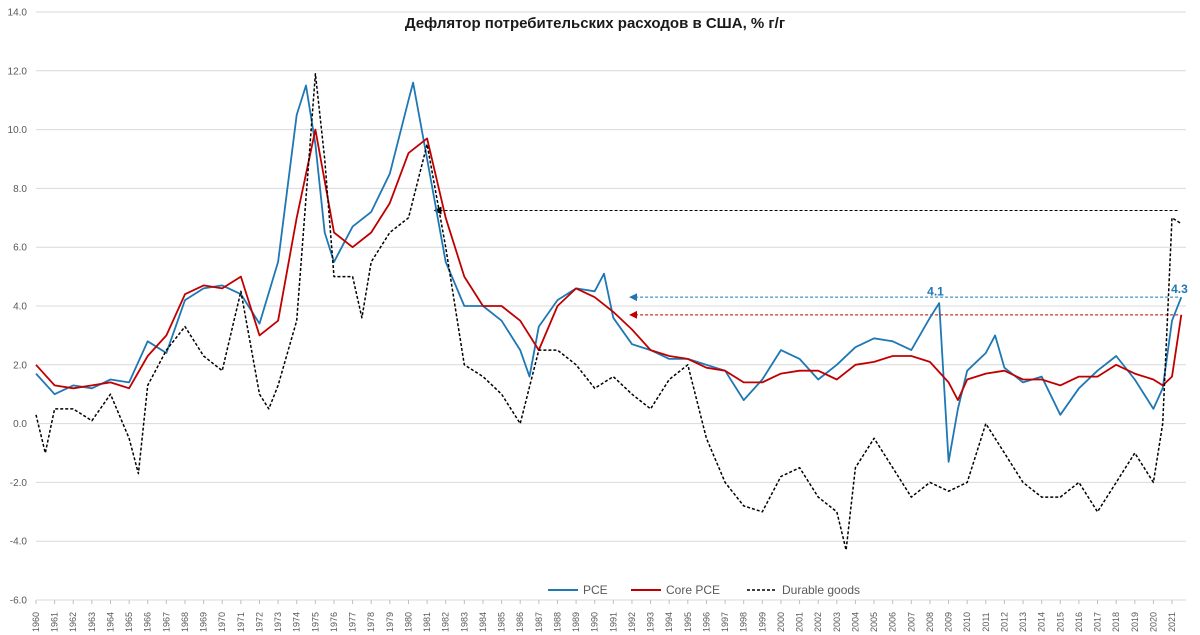 The height and width of the screenshot is (635, 1200). Describe the element at coordinates (92, 622) in the screenshot. I see `x-tick-label: 1963` at that location.